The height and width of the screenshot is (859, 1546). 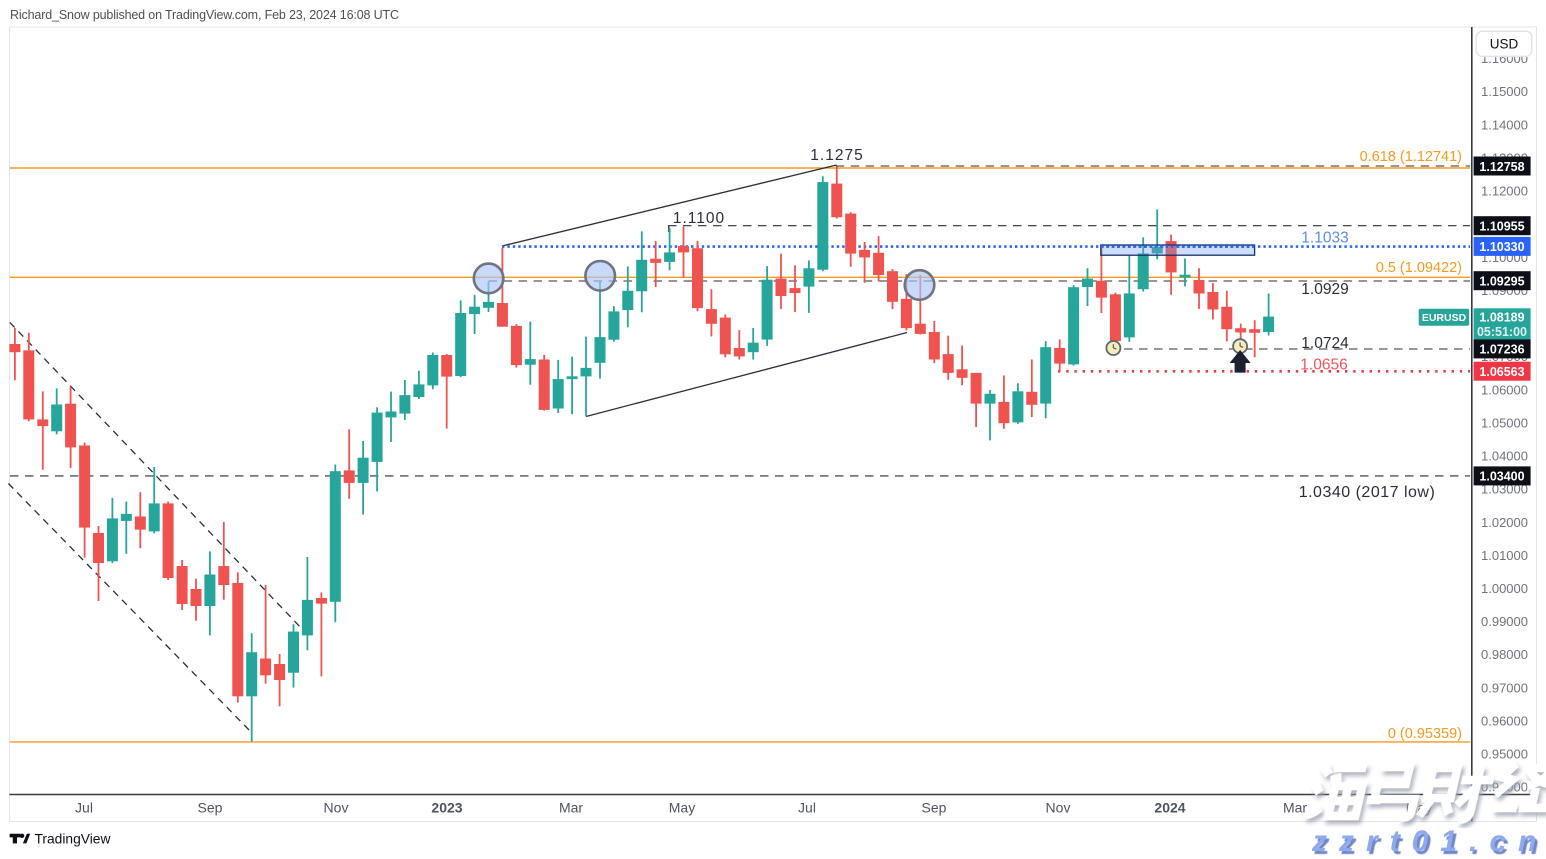 What do you see at coordinates (1419, 268) in the screenshot?
I see `svg-text: 0.5 (1.09422)` at bounding box center [1419, 268].